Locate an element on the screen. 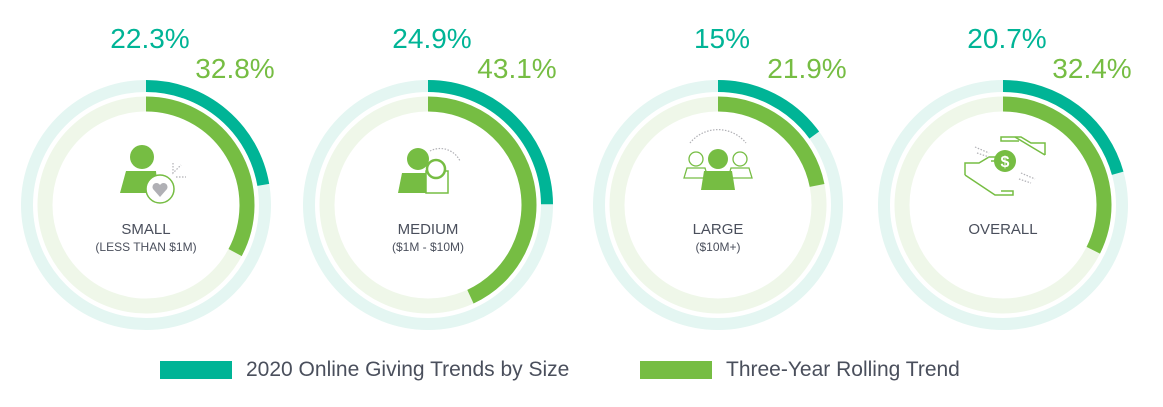  value-label-three-year: 32.4% is located at coordinates (1091, 68).